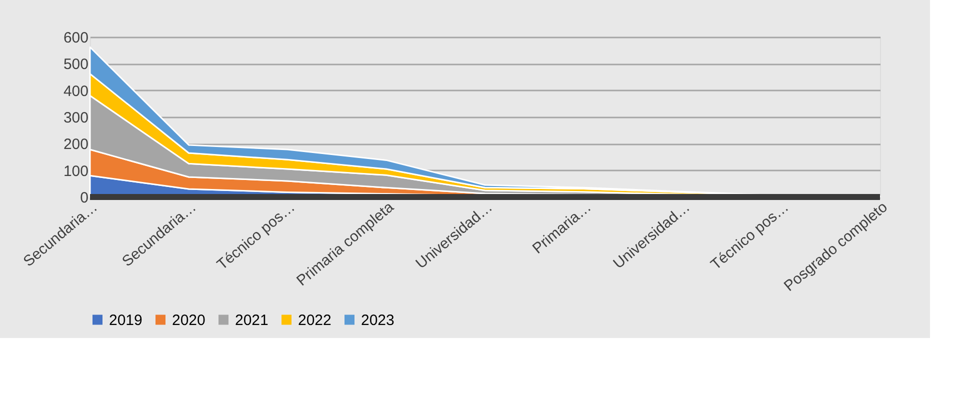 The height and width of the screenshot is (420, 976). Describe the element at coordinates (315, 320) in the screenshot. I see `legend-label: 2022` at that location.